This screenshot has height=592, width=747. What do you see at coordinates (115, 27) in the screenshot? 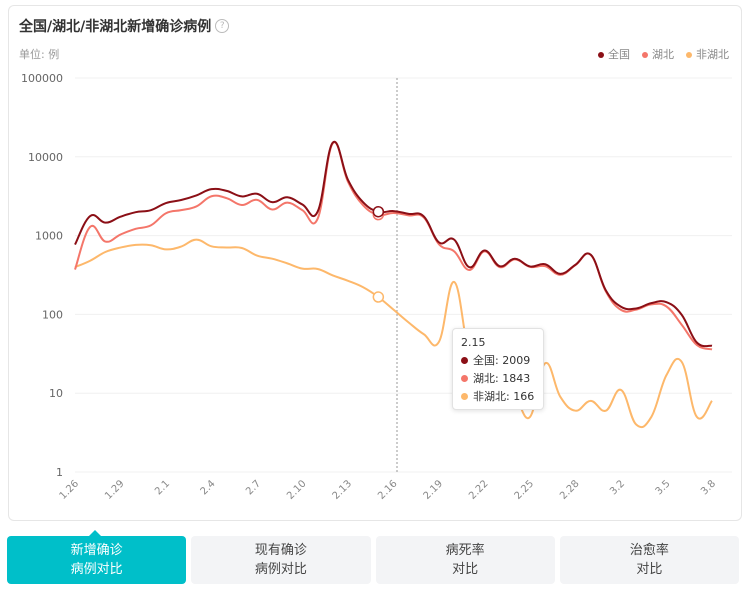
I see `title-text: 全国/湖北/非湖北新增确诊病例` at bounding box center [115, 27].